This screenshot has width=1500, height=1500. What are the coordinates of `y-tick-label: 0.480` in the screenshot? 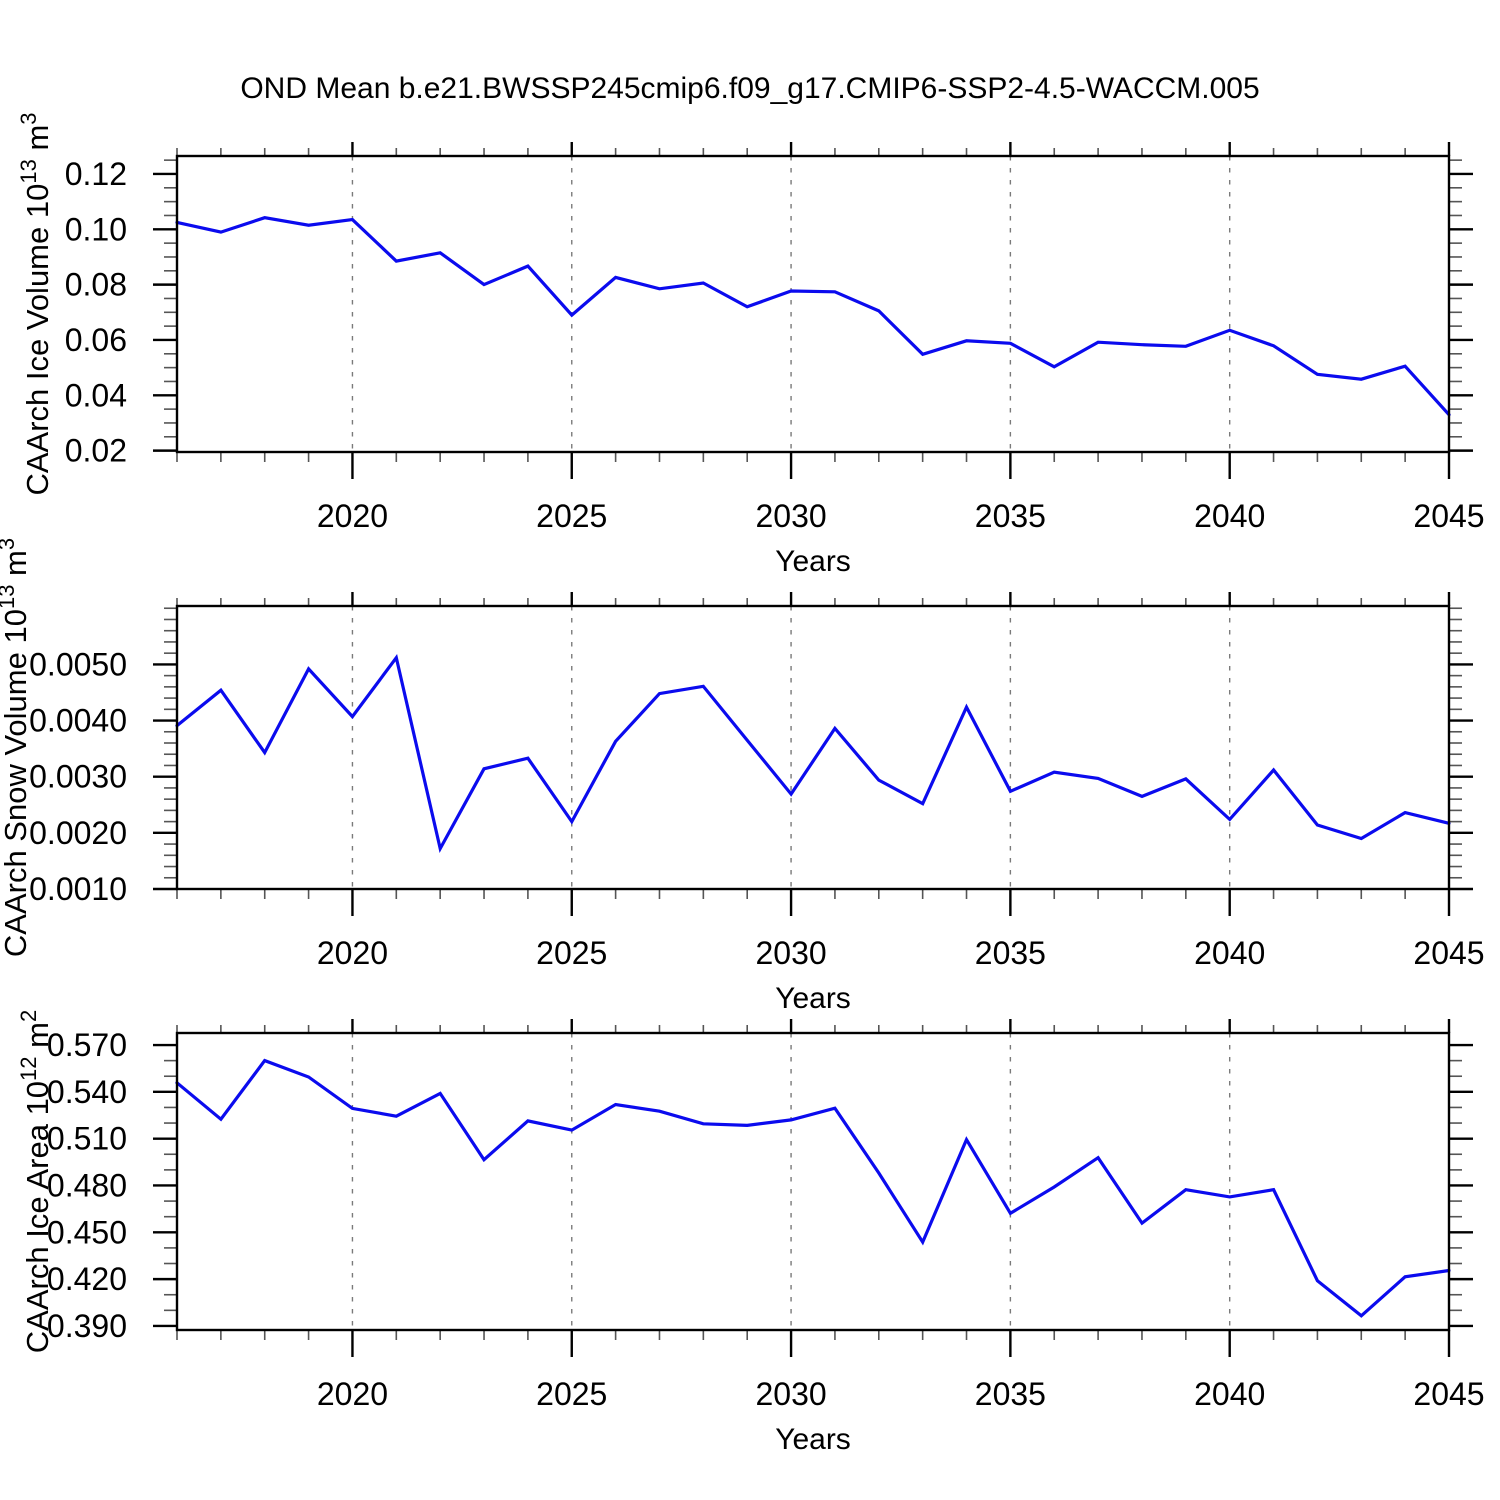 It's located at (87, 1185).